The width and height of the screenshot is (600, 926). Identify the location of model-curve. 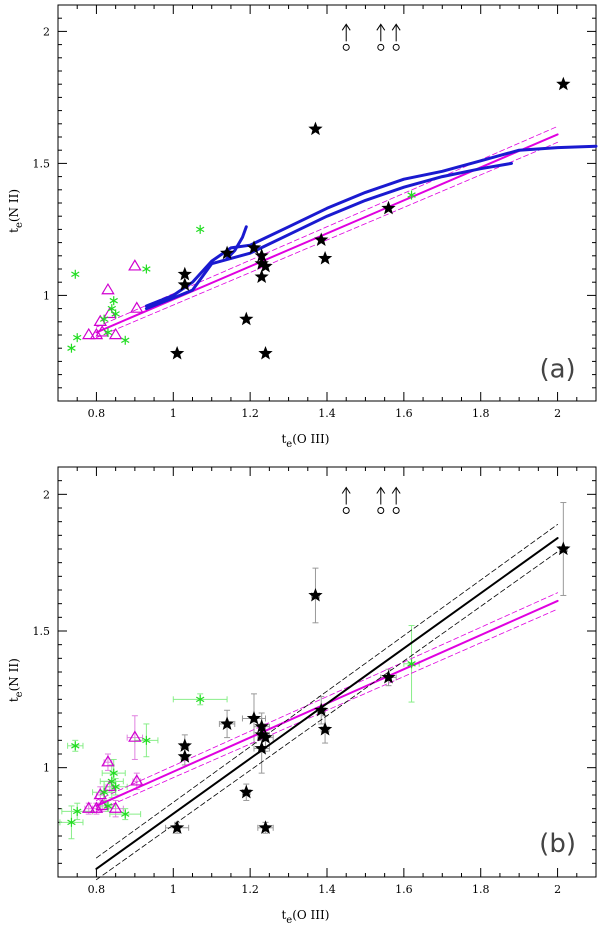
(236, 242).